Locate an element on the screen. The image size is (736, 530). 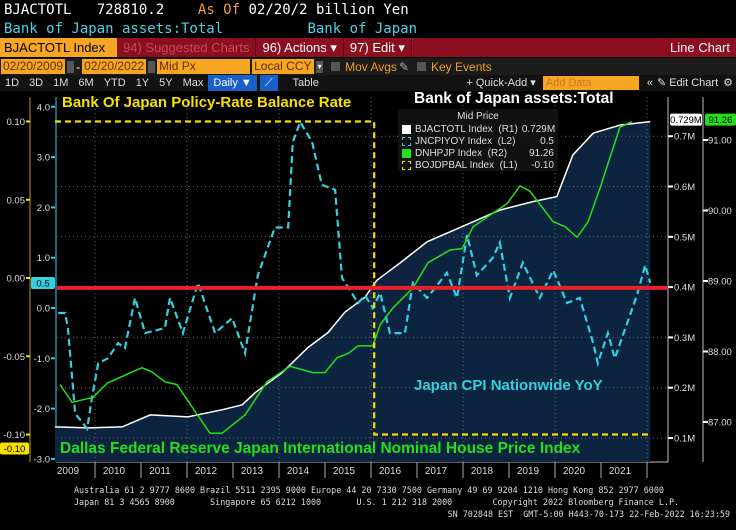
currency-select: Local CCY is located at coordinates (283, 66).